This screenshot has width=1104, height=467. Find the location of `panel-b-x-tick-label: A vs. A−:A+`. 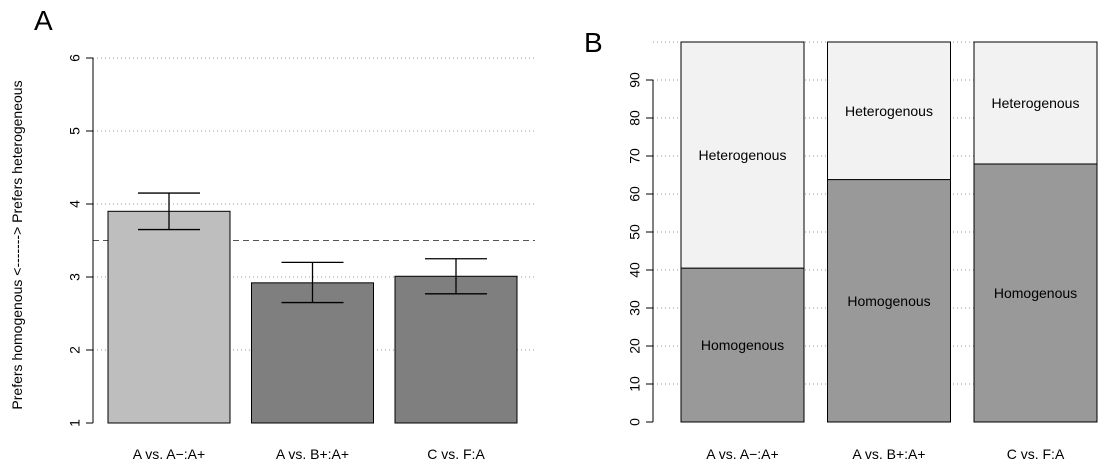

panel-b-x-tick-label: A vs. A−:A+ is located at coordinates (742, 454).